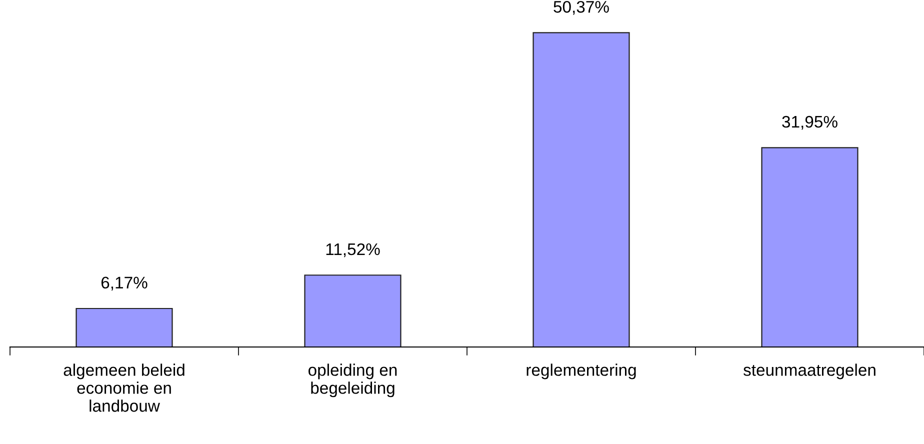 The image size is (924, 444). I want to click on x-tick-label: reglementering, so click(581, 372).